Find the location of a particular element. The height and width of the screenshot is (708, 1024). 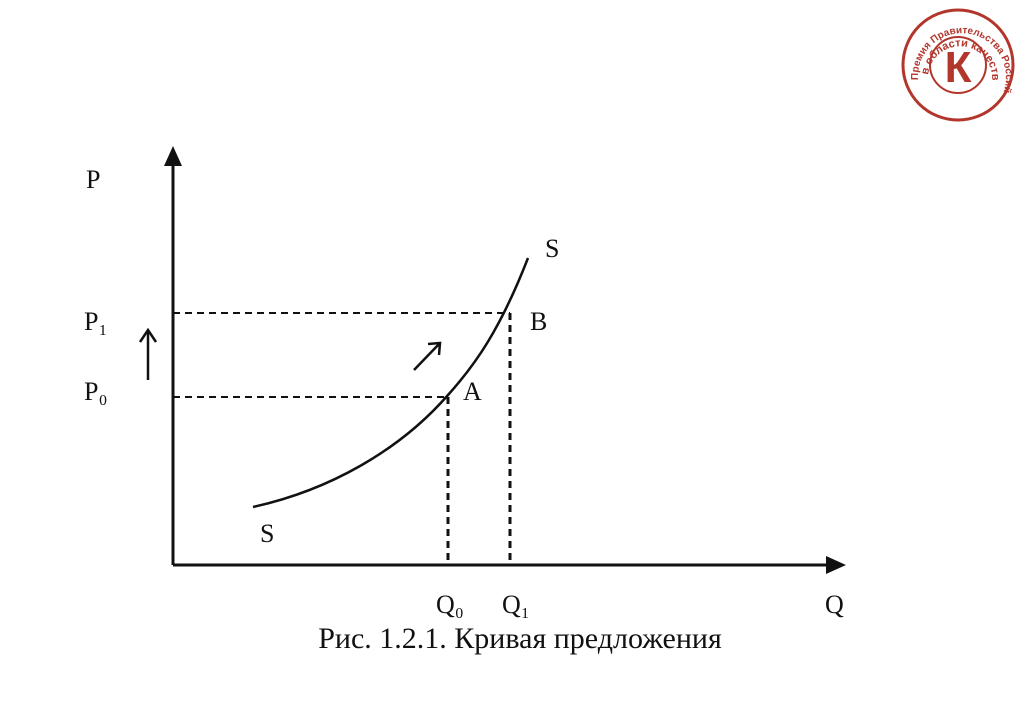

logo-letter: К is located at coordinates (958, 67).